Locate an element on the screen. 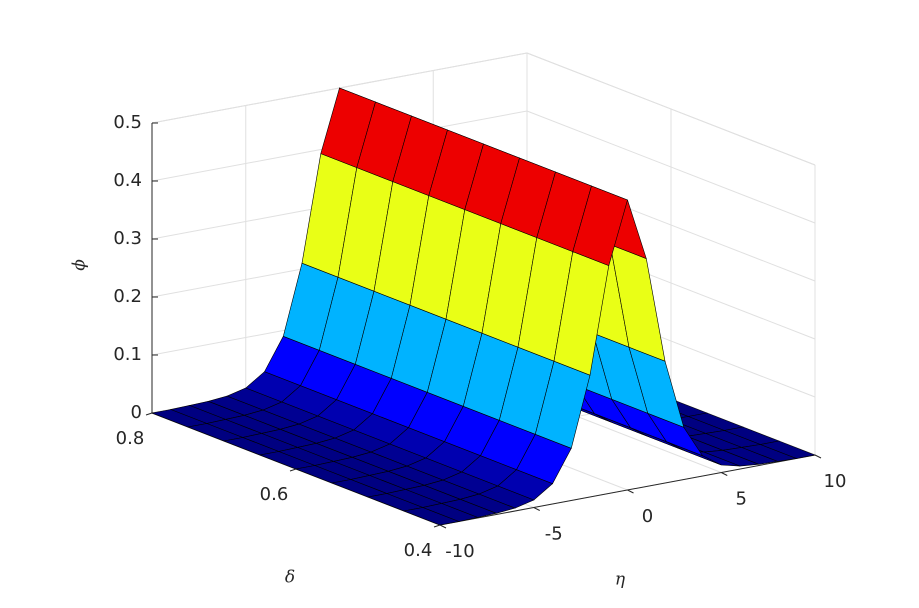  x-tick-label: 5 is located at coordinates (741, 499).